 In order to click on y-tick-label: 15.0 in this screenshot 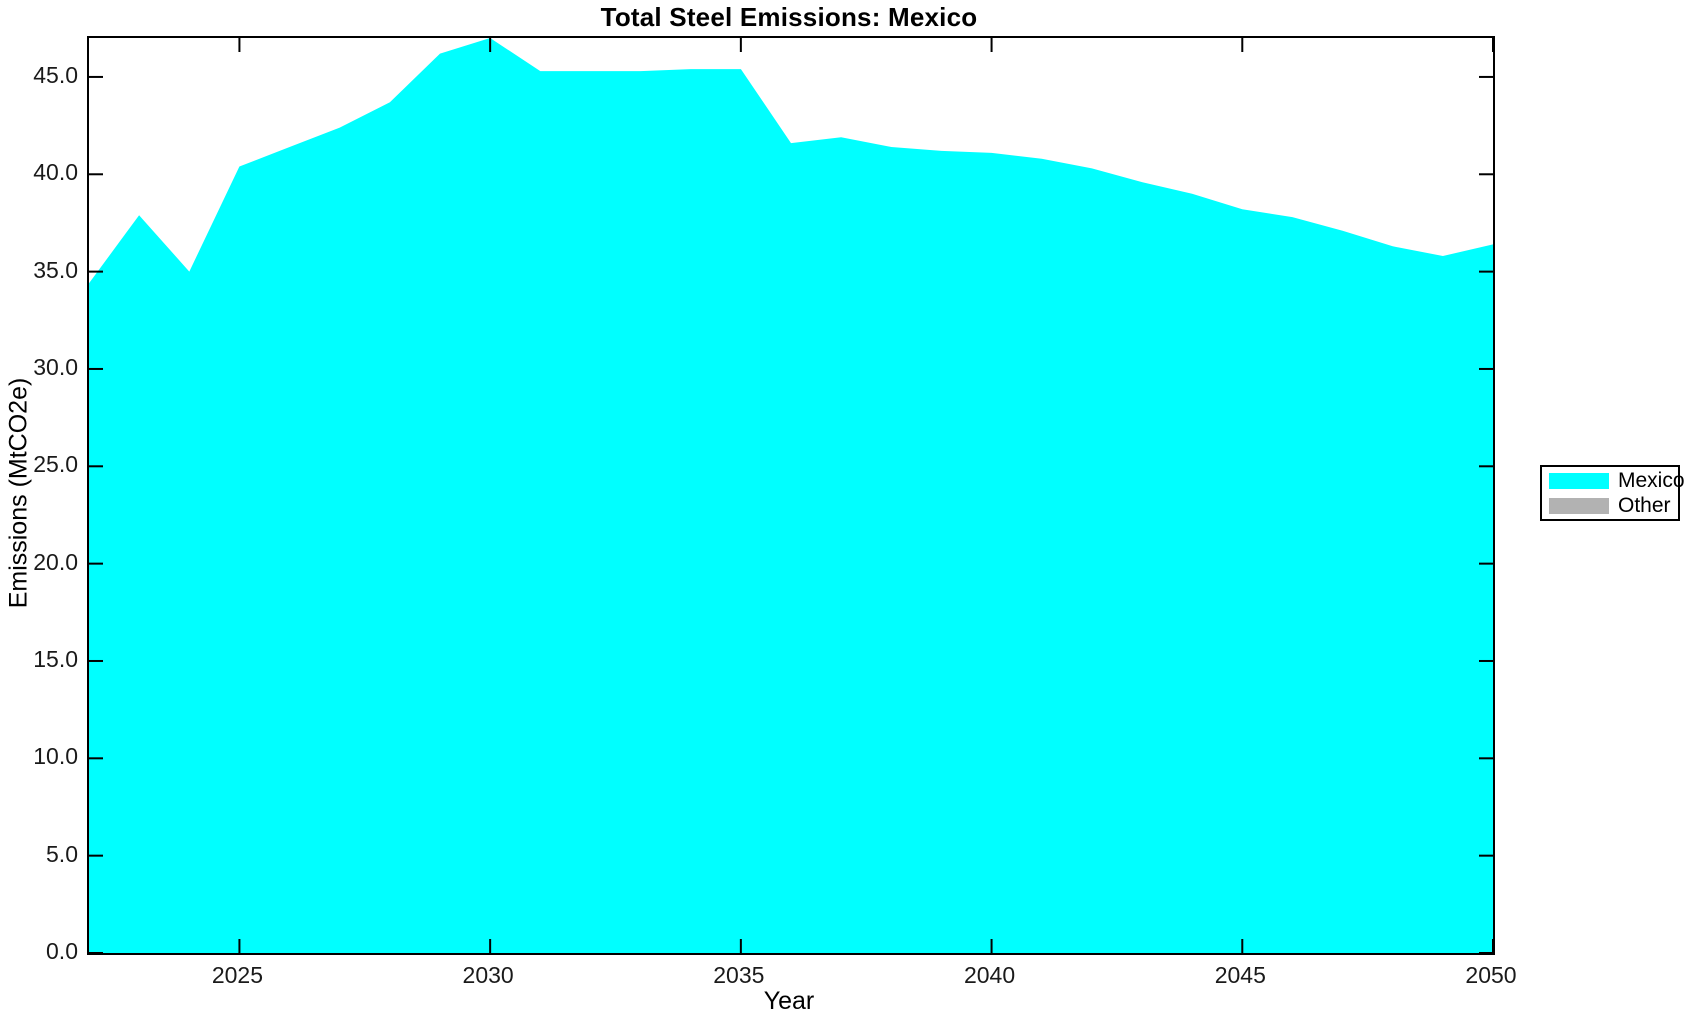, I will do `click(55, 658)`.